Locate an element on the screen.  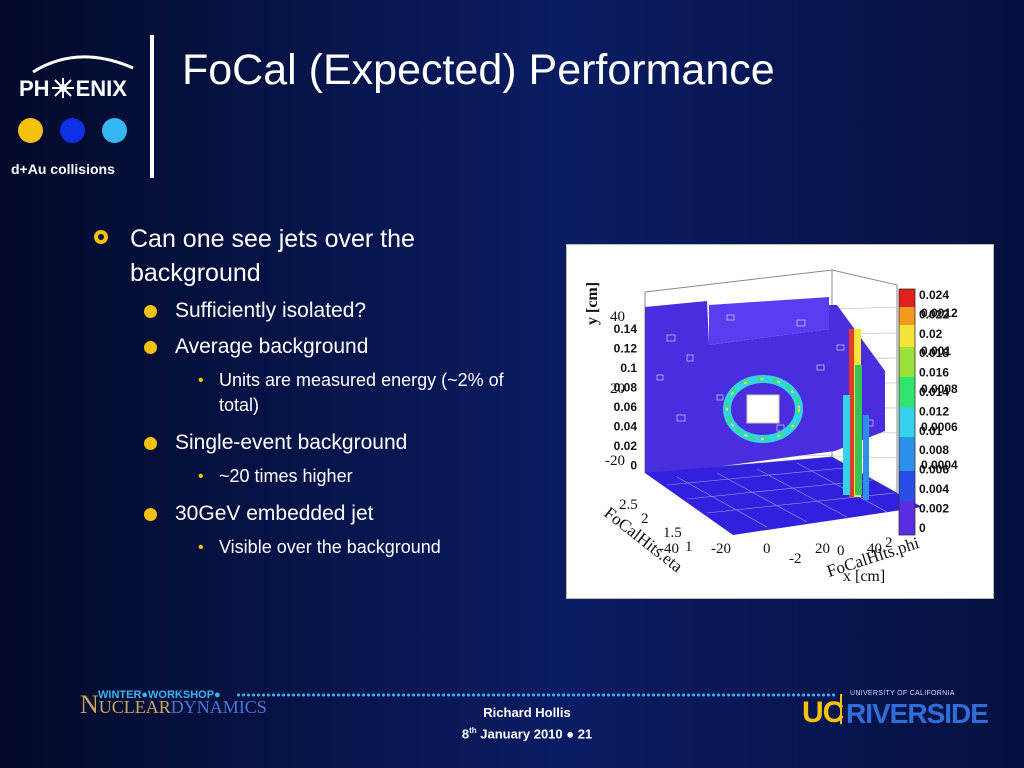
eta-tick-label: 2.5 is located at coordinates (628, 505).